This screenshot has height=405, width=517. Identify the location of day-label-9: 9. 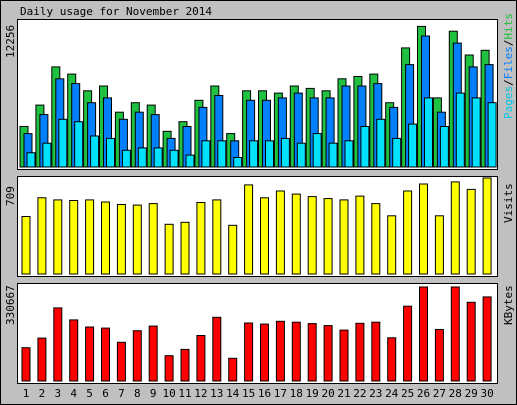
(153, 393).